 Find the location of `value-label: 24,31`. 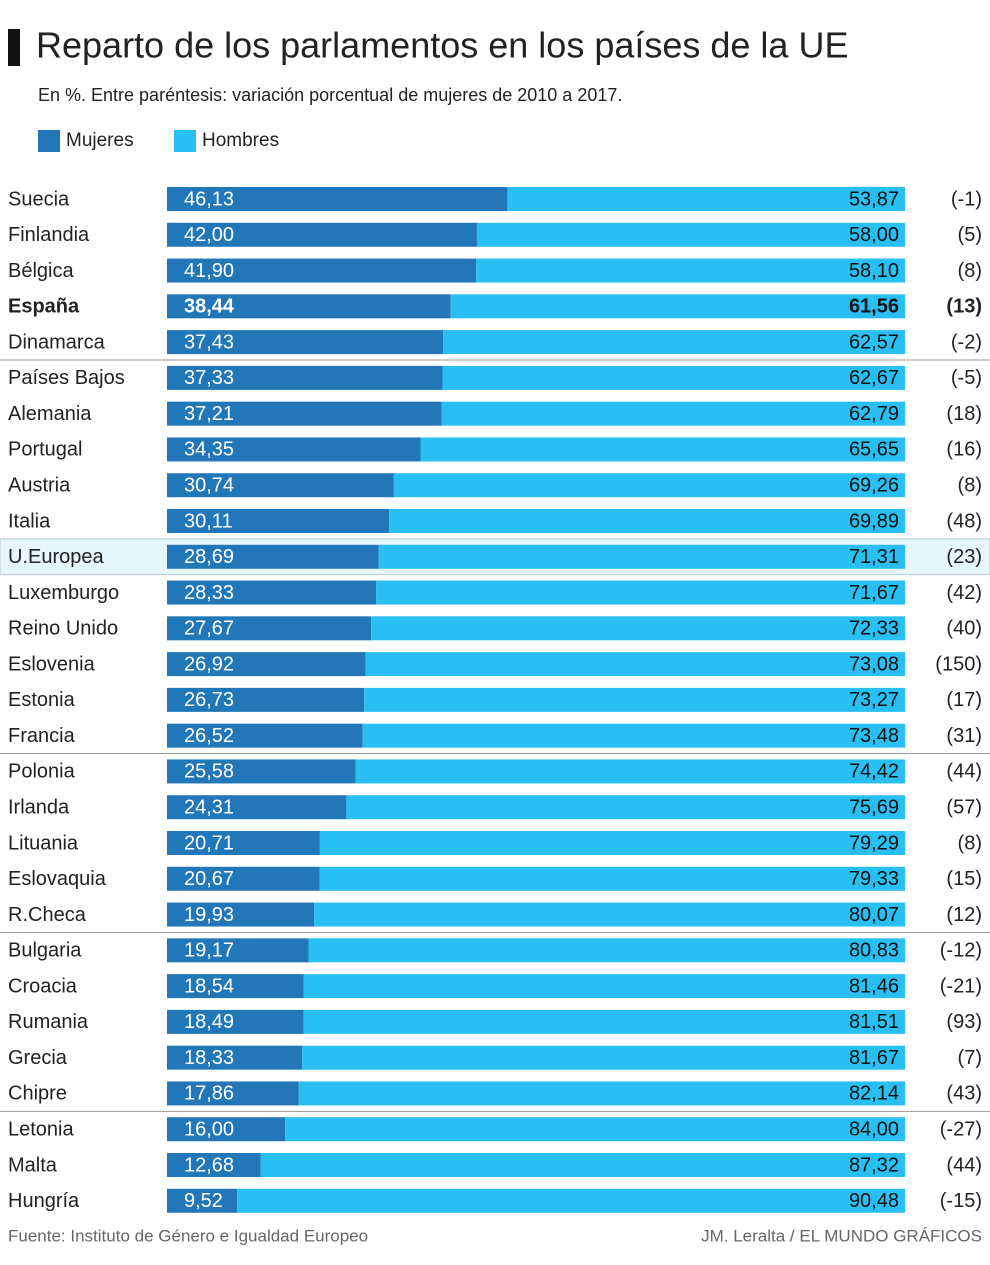

value-label: 24,31 is located at coordinates (209, 808).